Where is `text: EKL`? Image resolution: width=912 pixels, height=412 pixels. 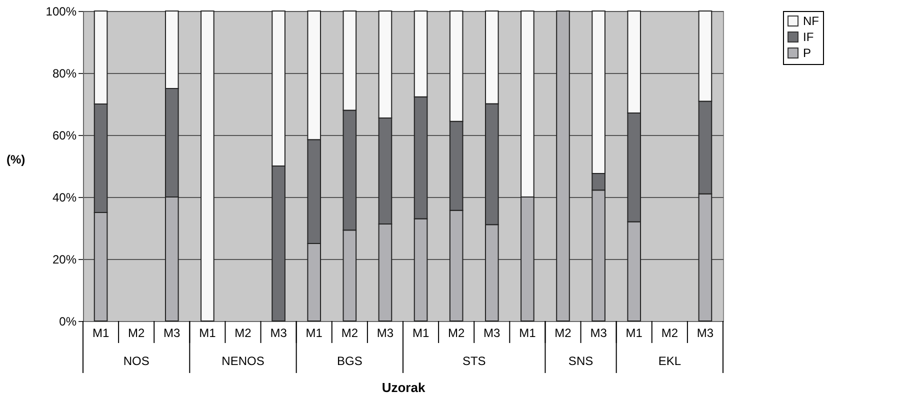
text: EKL is located at coordinates (670, 361).